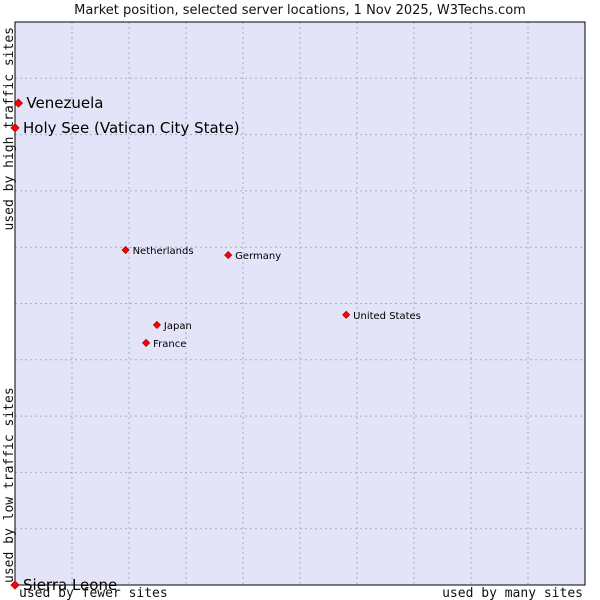 The height and width of the screenshot is (600, 600). I want to click on data-point-venezuela: Venezuela, so click(58, 103).